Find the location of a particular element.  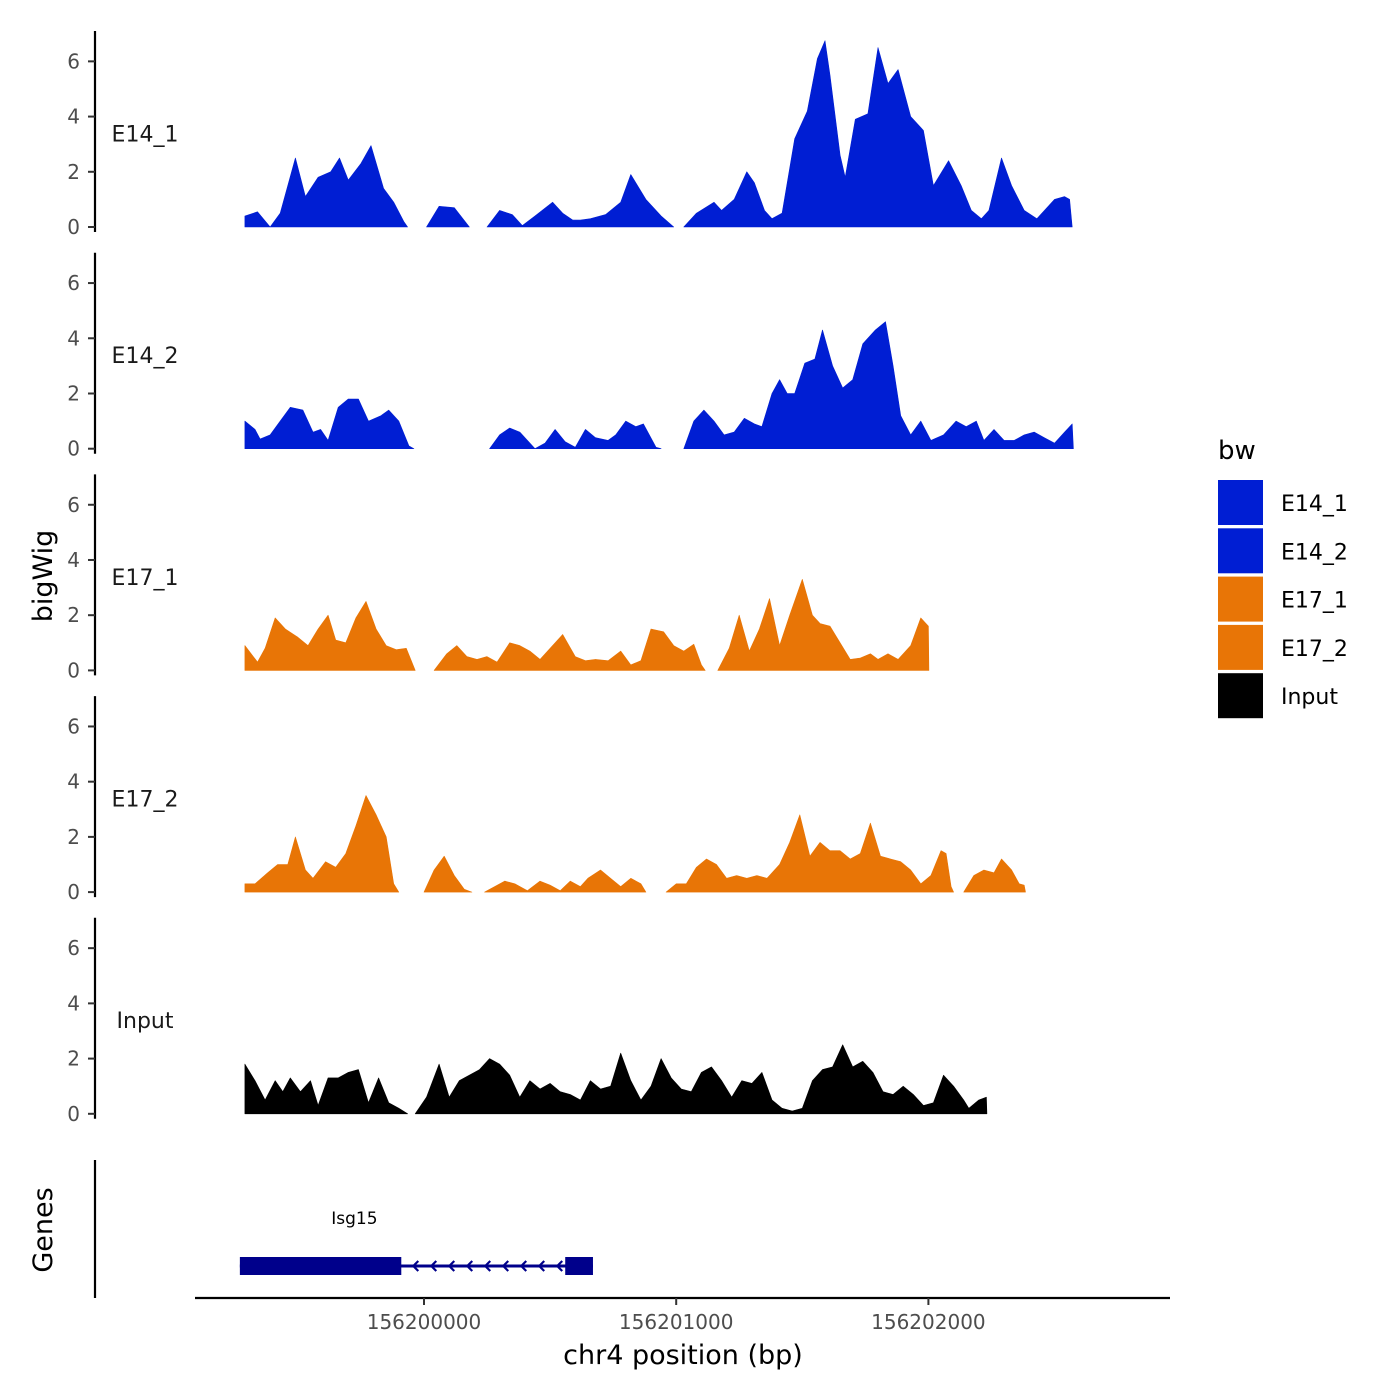

legend-title: bw is located at coordinates (1237, 451).